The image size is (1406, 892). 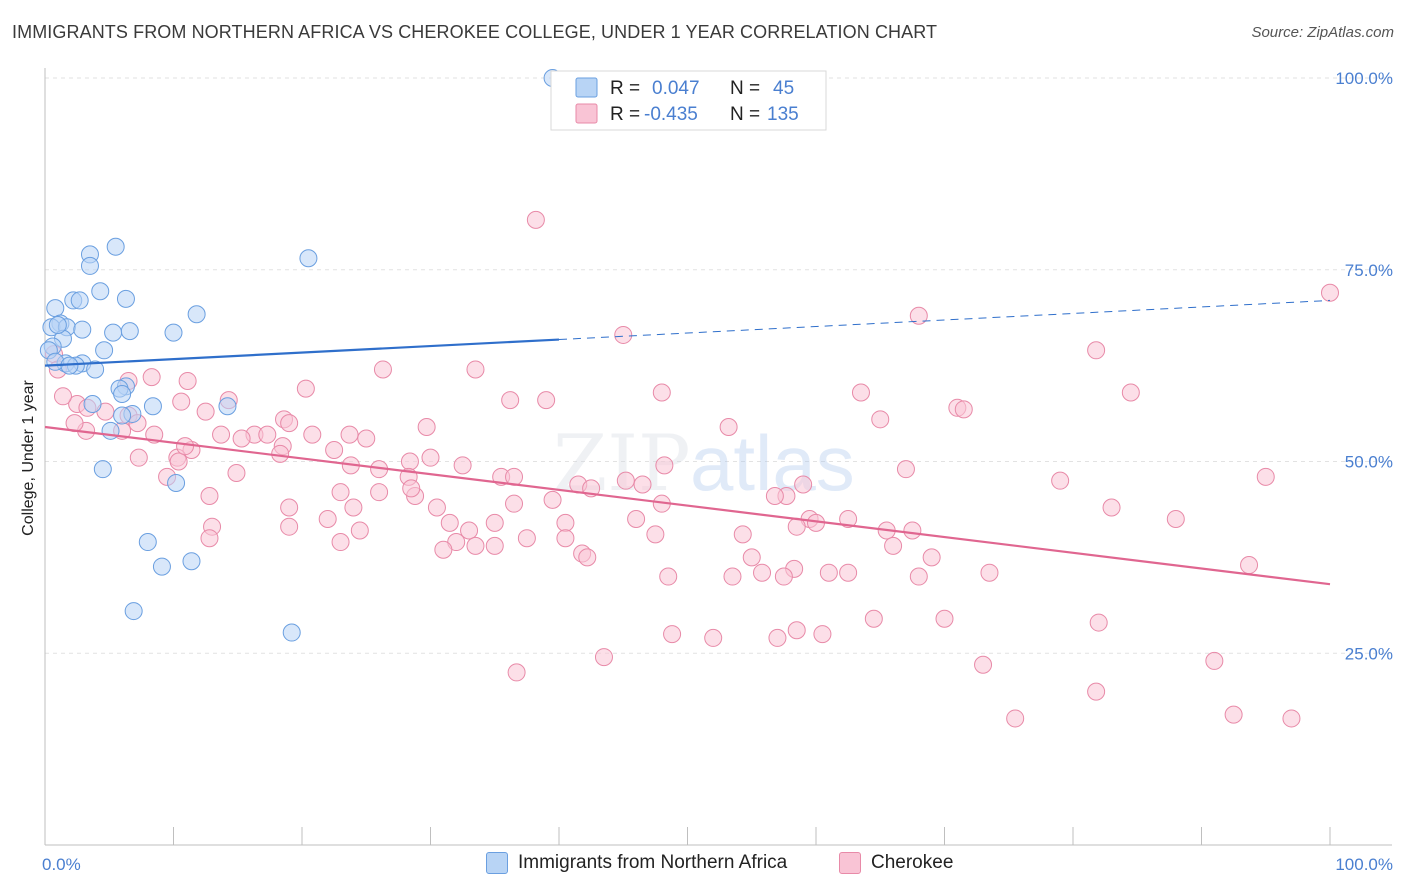 I want to click on legend-item-africa: Immigrants from Northern Africa, so click(x=636, y=863).